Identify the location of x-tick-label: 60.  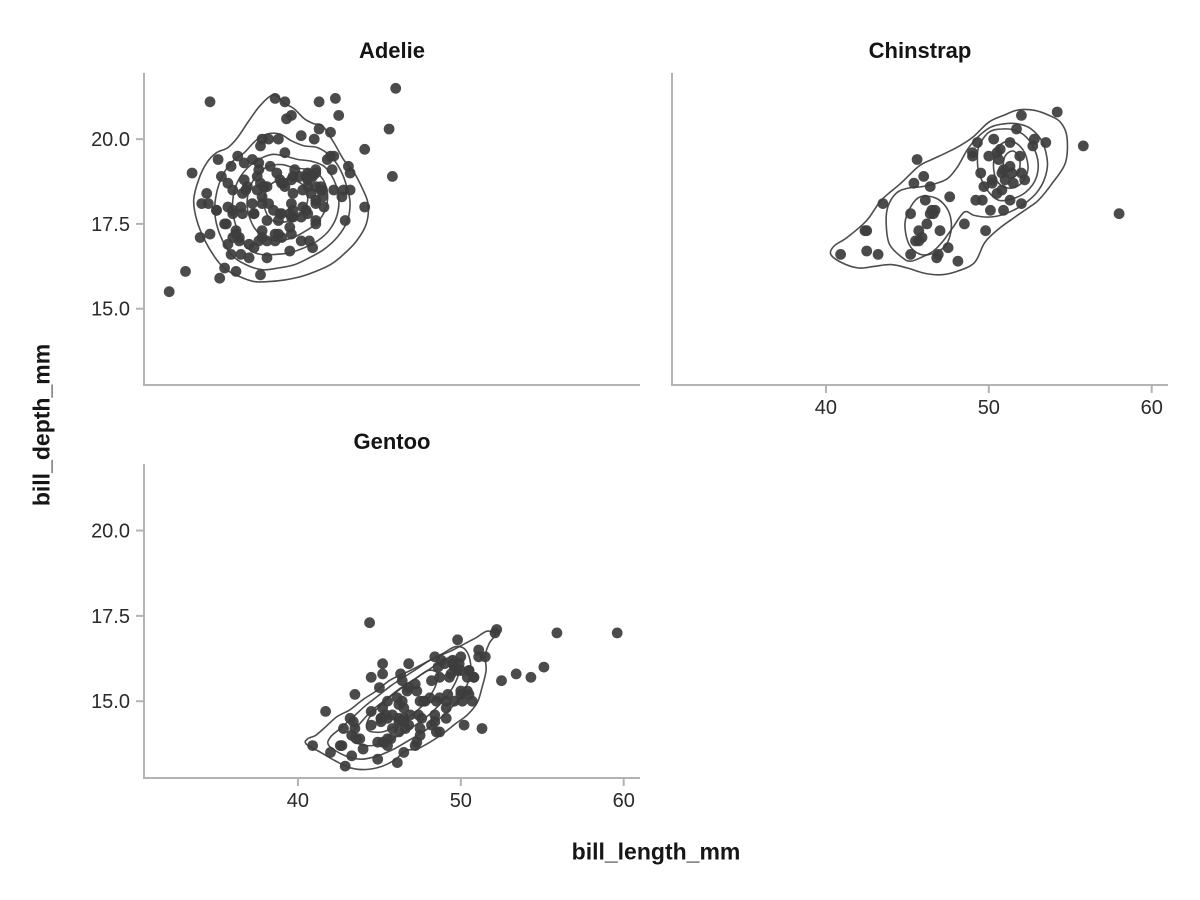
(1152, 408).